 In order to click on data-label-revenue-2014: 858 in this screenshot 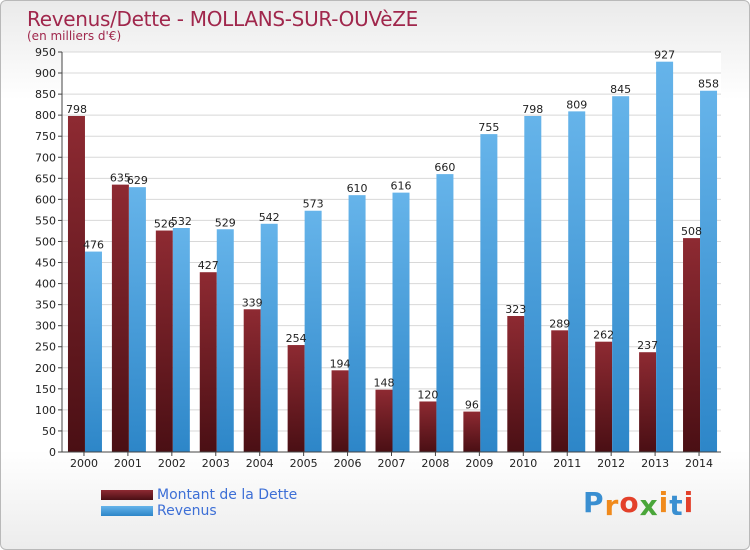, I will do `click(708, 84)`.